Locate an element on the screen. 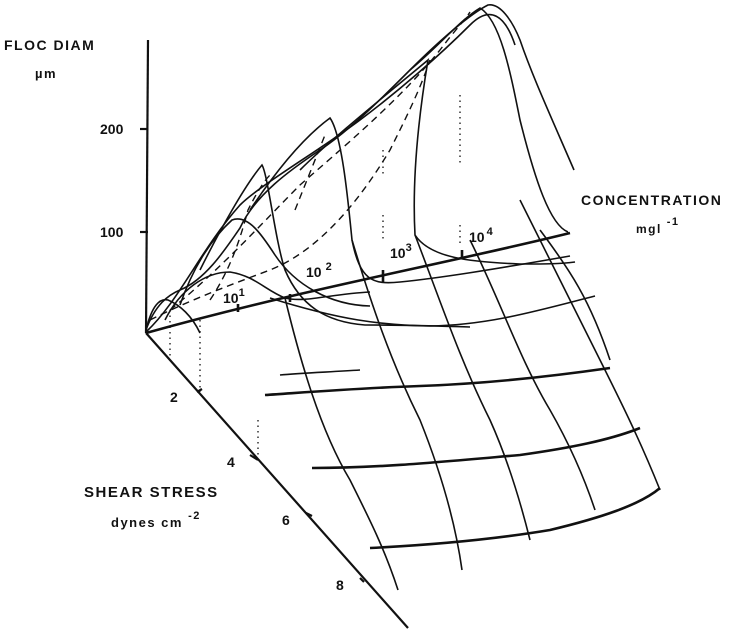  concentration-axis is located at coordinates (358, 283).